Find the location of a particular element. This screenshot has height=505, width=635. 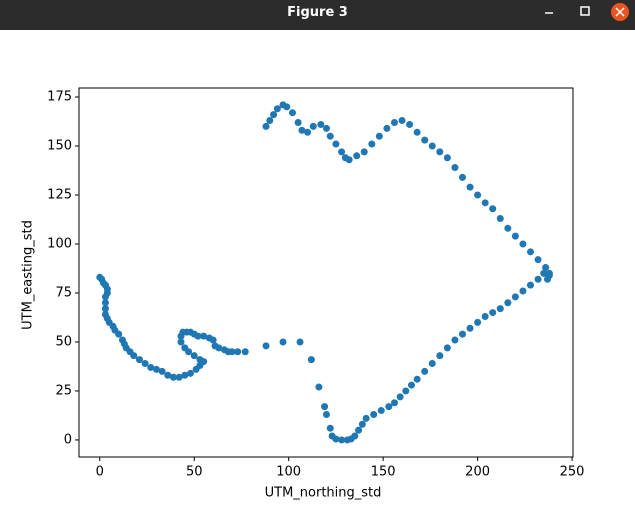

maximize-button is located at coordinates (585, 11).